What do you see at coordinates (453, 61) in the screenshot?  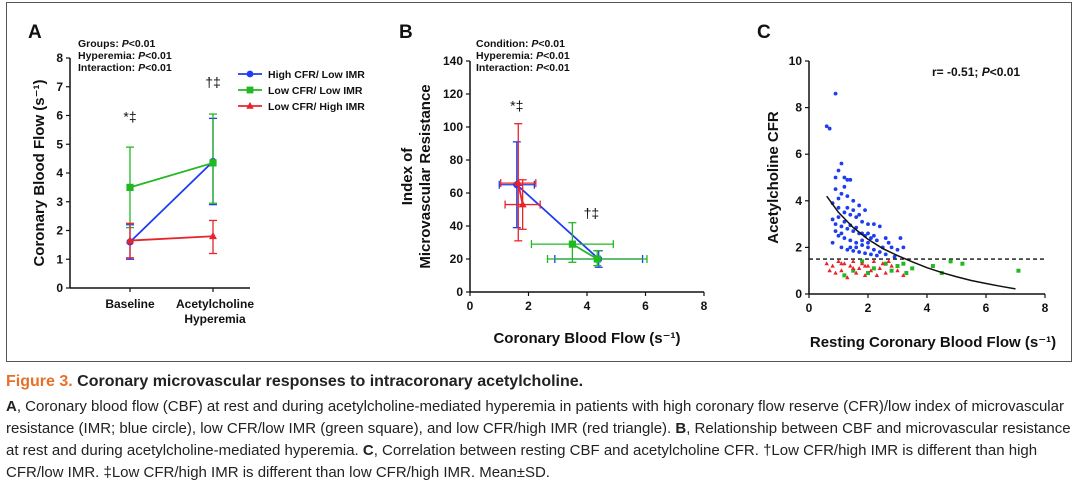 I see `b-y-tick-label: 140` at bounding box center [453, 61].